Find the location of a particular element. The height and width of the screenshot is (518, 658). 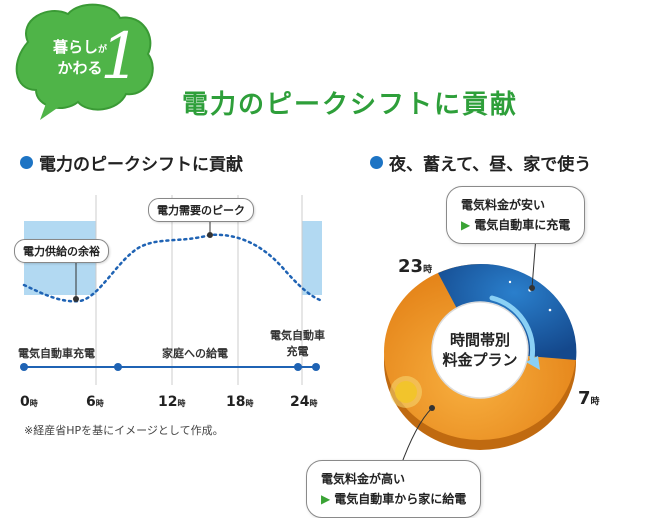

bubble-expensive-line2: 電気自動車から家に給電 is located at coordinates (400, 499).